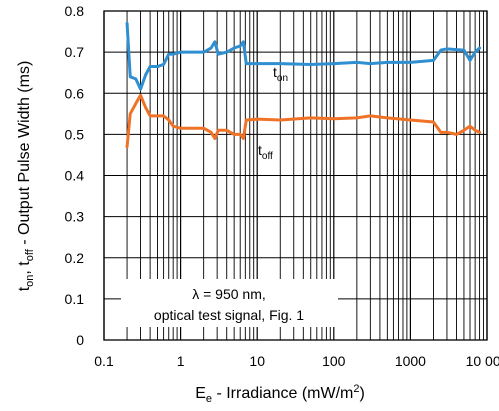 The height and width of the screenshot is (411, 499). Describe the element at coordinates (410, 361) in the screenshot. I see `x-tick-label: 1000` at that location.